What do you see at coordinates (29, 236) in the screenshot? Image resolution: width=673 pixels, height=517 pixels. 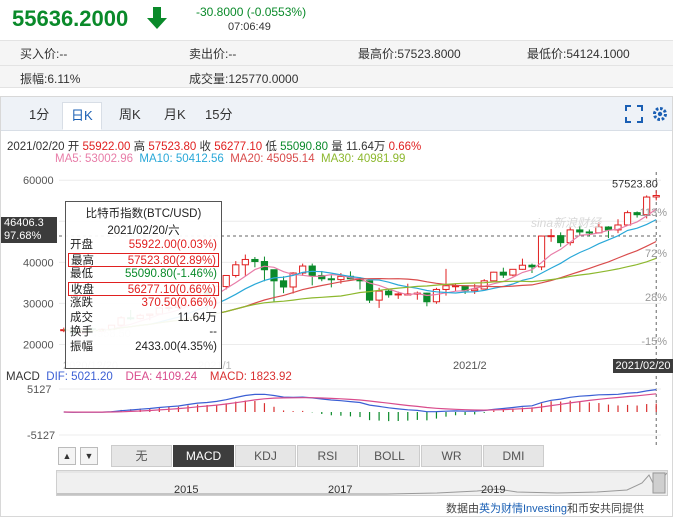 I see `cursor-pct-label: 97.68%` at bounding box center [29, 236].